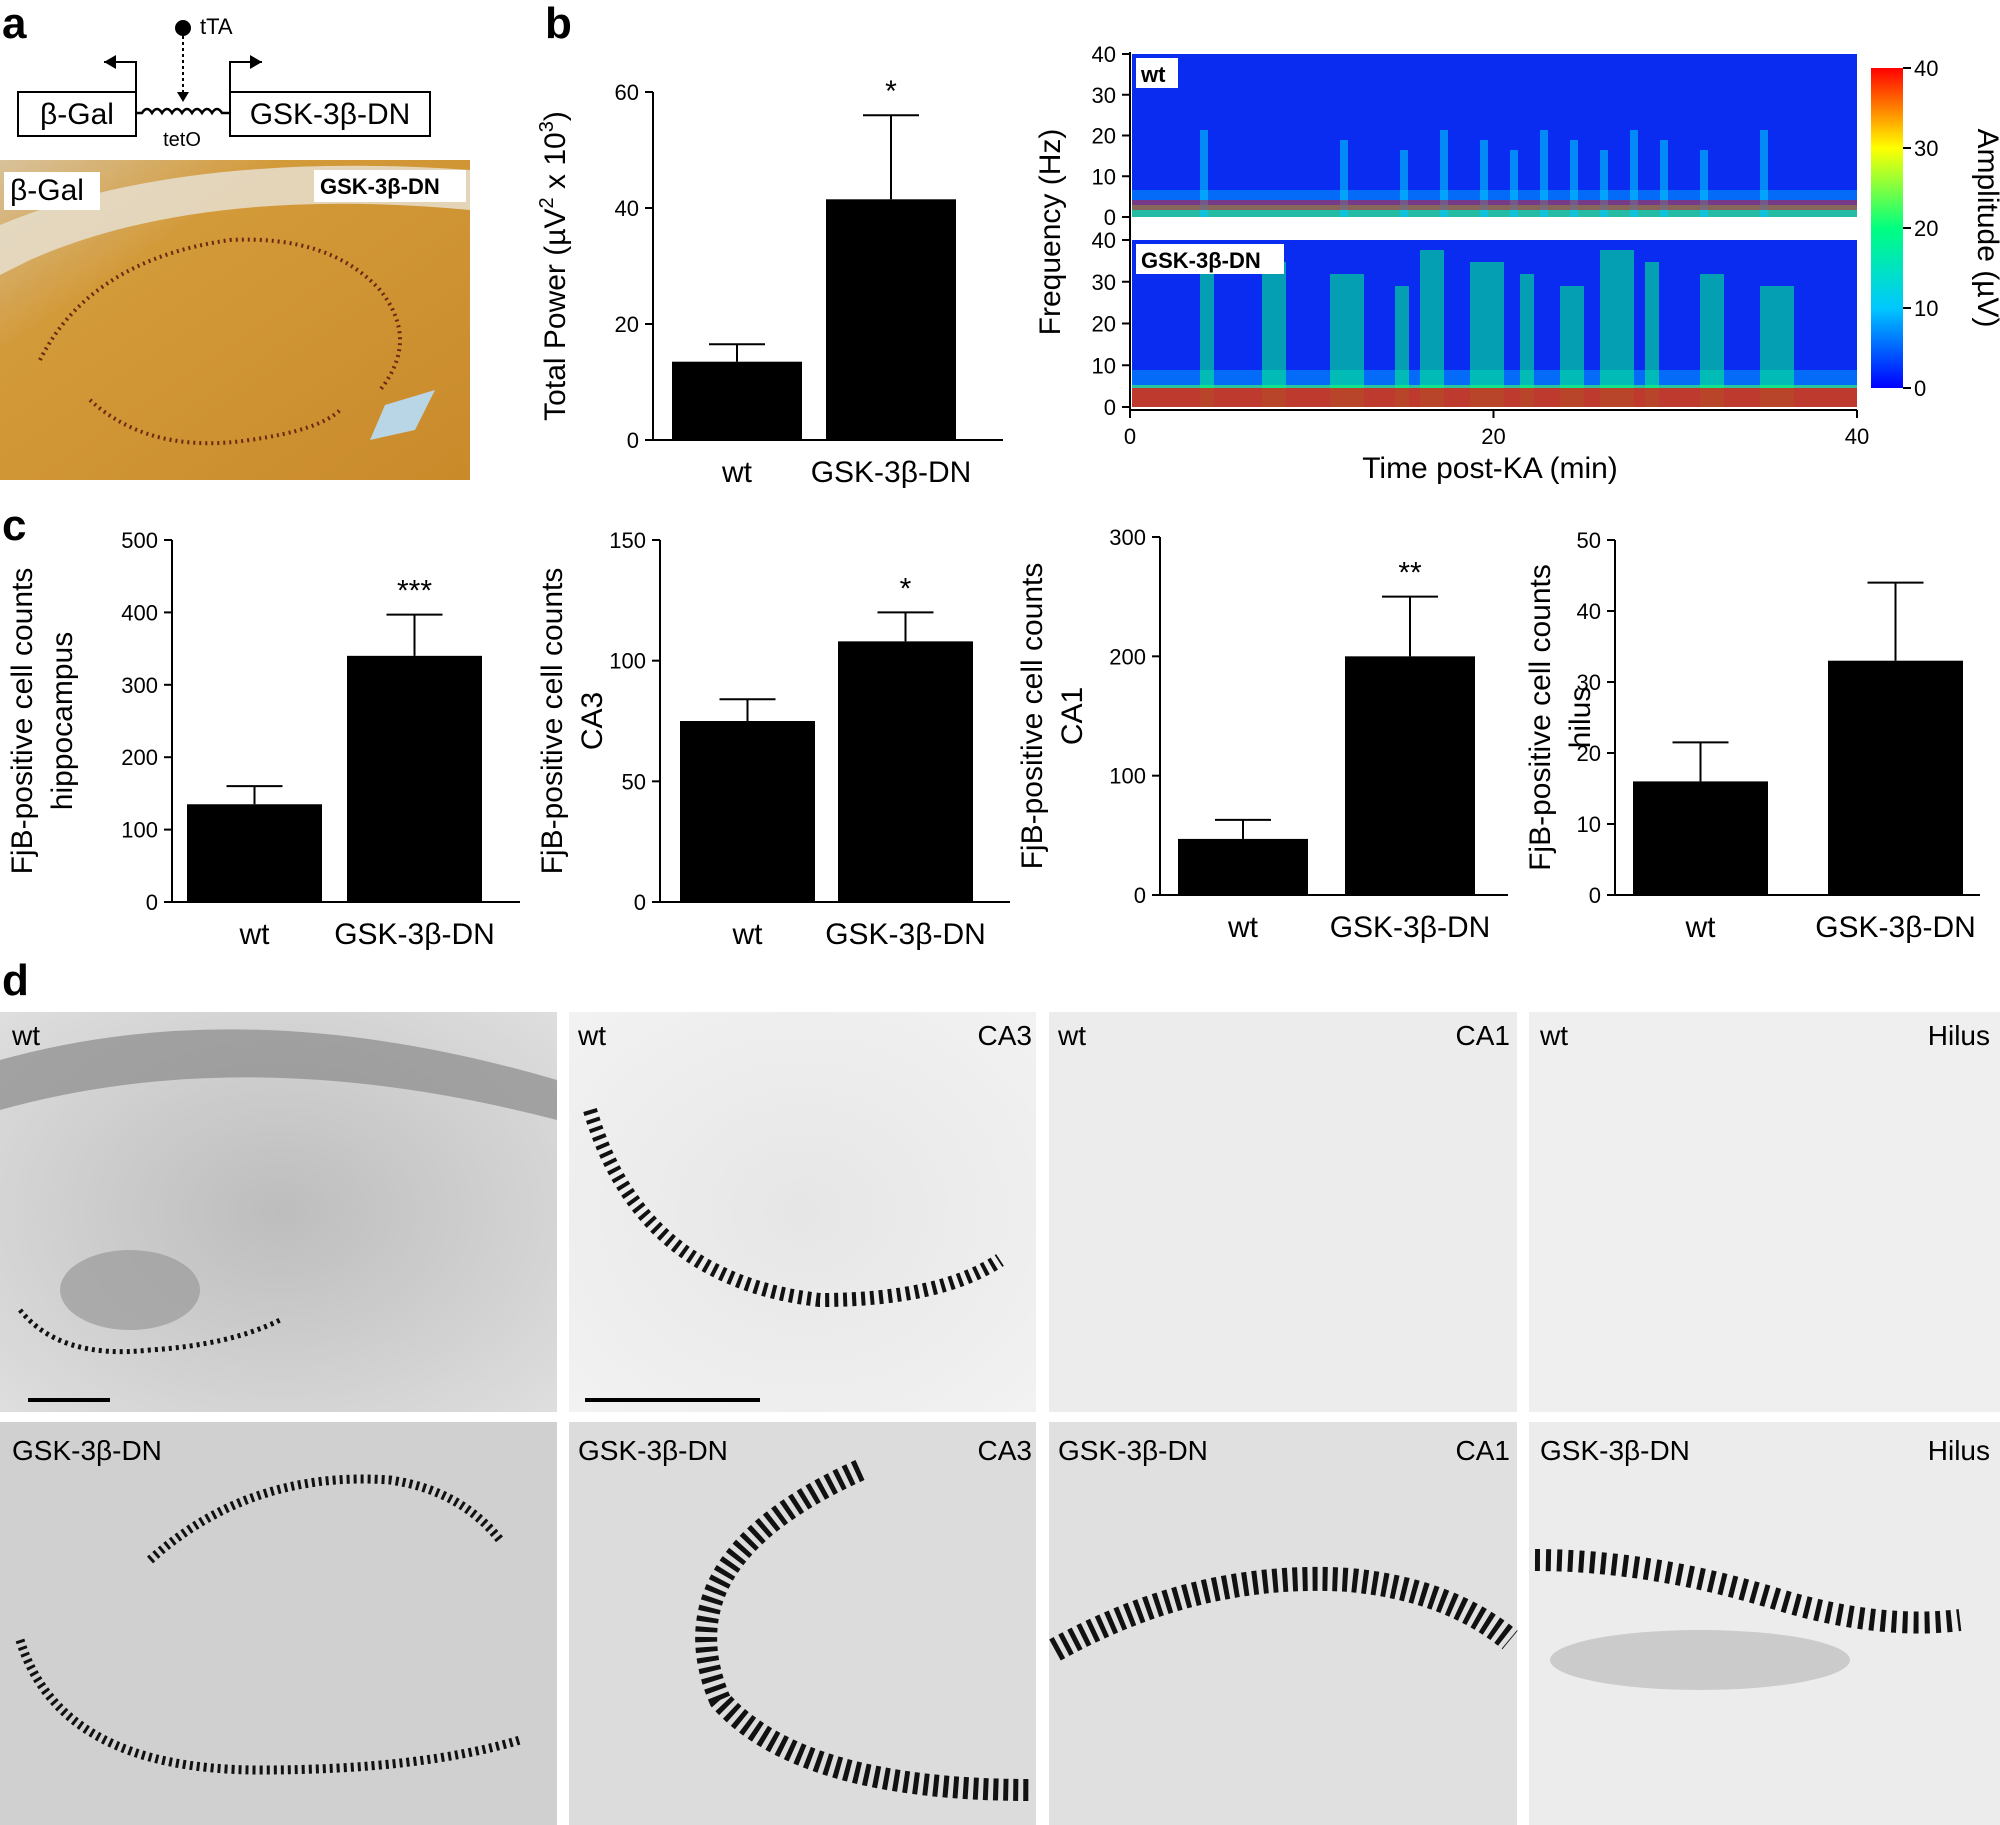 Image resolution: width=2000 pixels, height=1825 pixels. I want to click on panel-label-c: c, so click(14, 525).